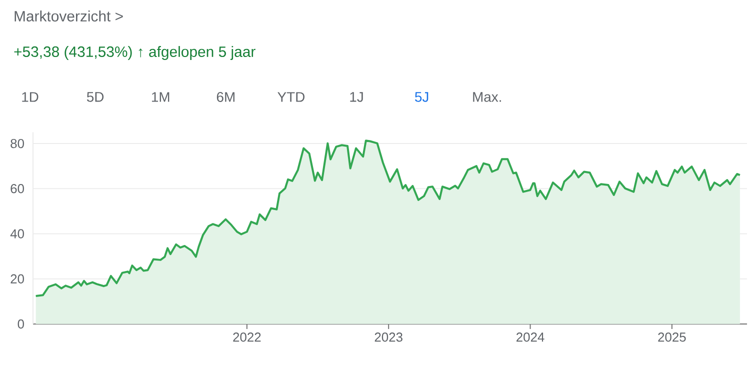 This screenshot has height=366, width=755. What do you see at coordinates (17, 189) in the screenshot?
I see `y-tick-label: 60` at bounding box center [17, 189].